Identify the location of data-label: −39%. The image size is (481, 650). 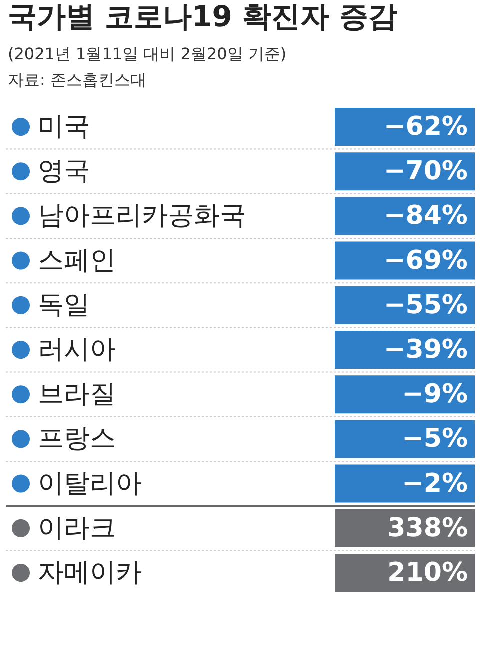
(426, 350).